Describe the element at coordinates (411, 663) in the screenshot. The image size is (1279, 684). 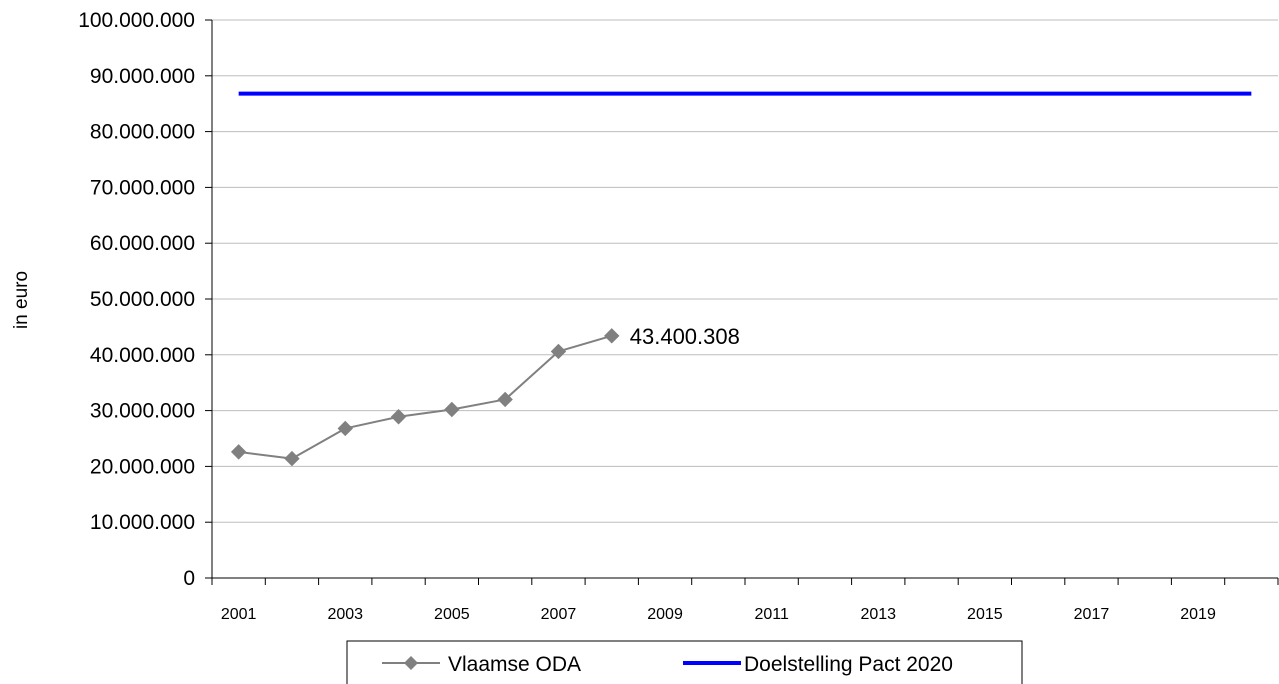
I see `legend-swatch-marker` at that location.